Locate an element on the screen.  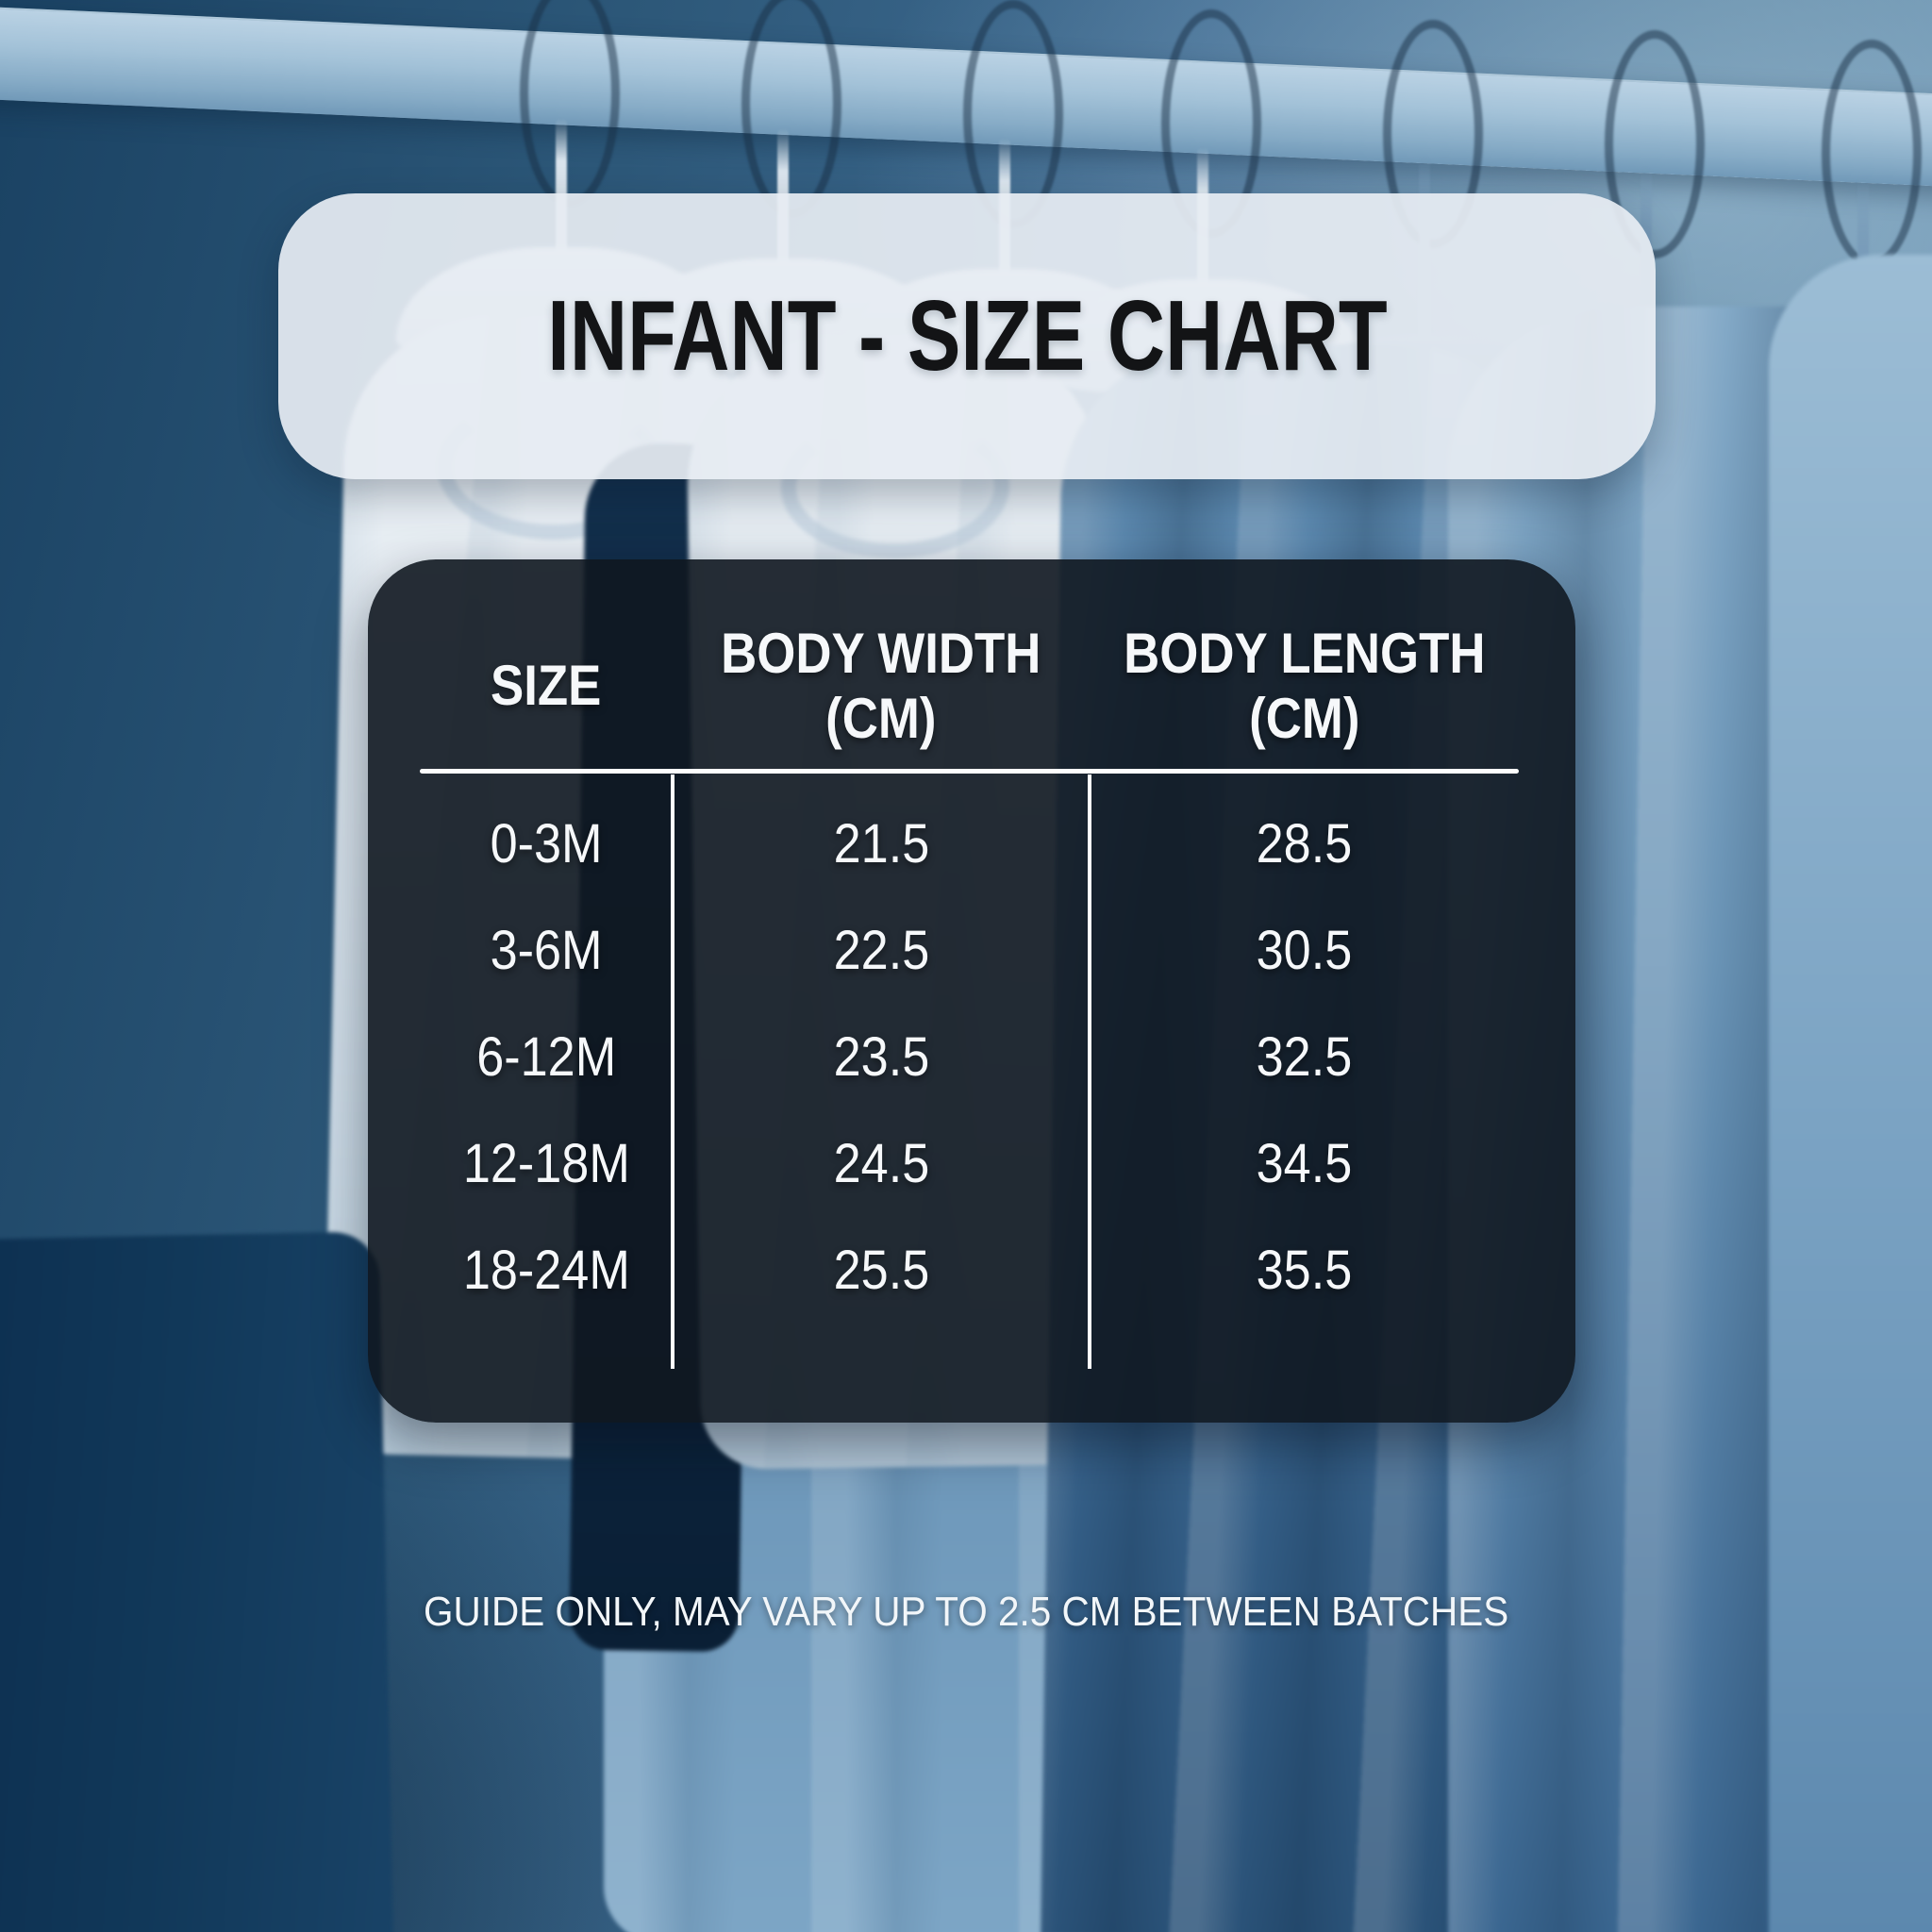
page-title: INFANT - SIZE CHART is located at coordinates (967, 336).